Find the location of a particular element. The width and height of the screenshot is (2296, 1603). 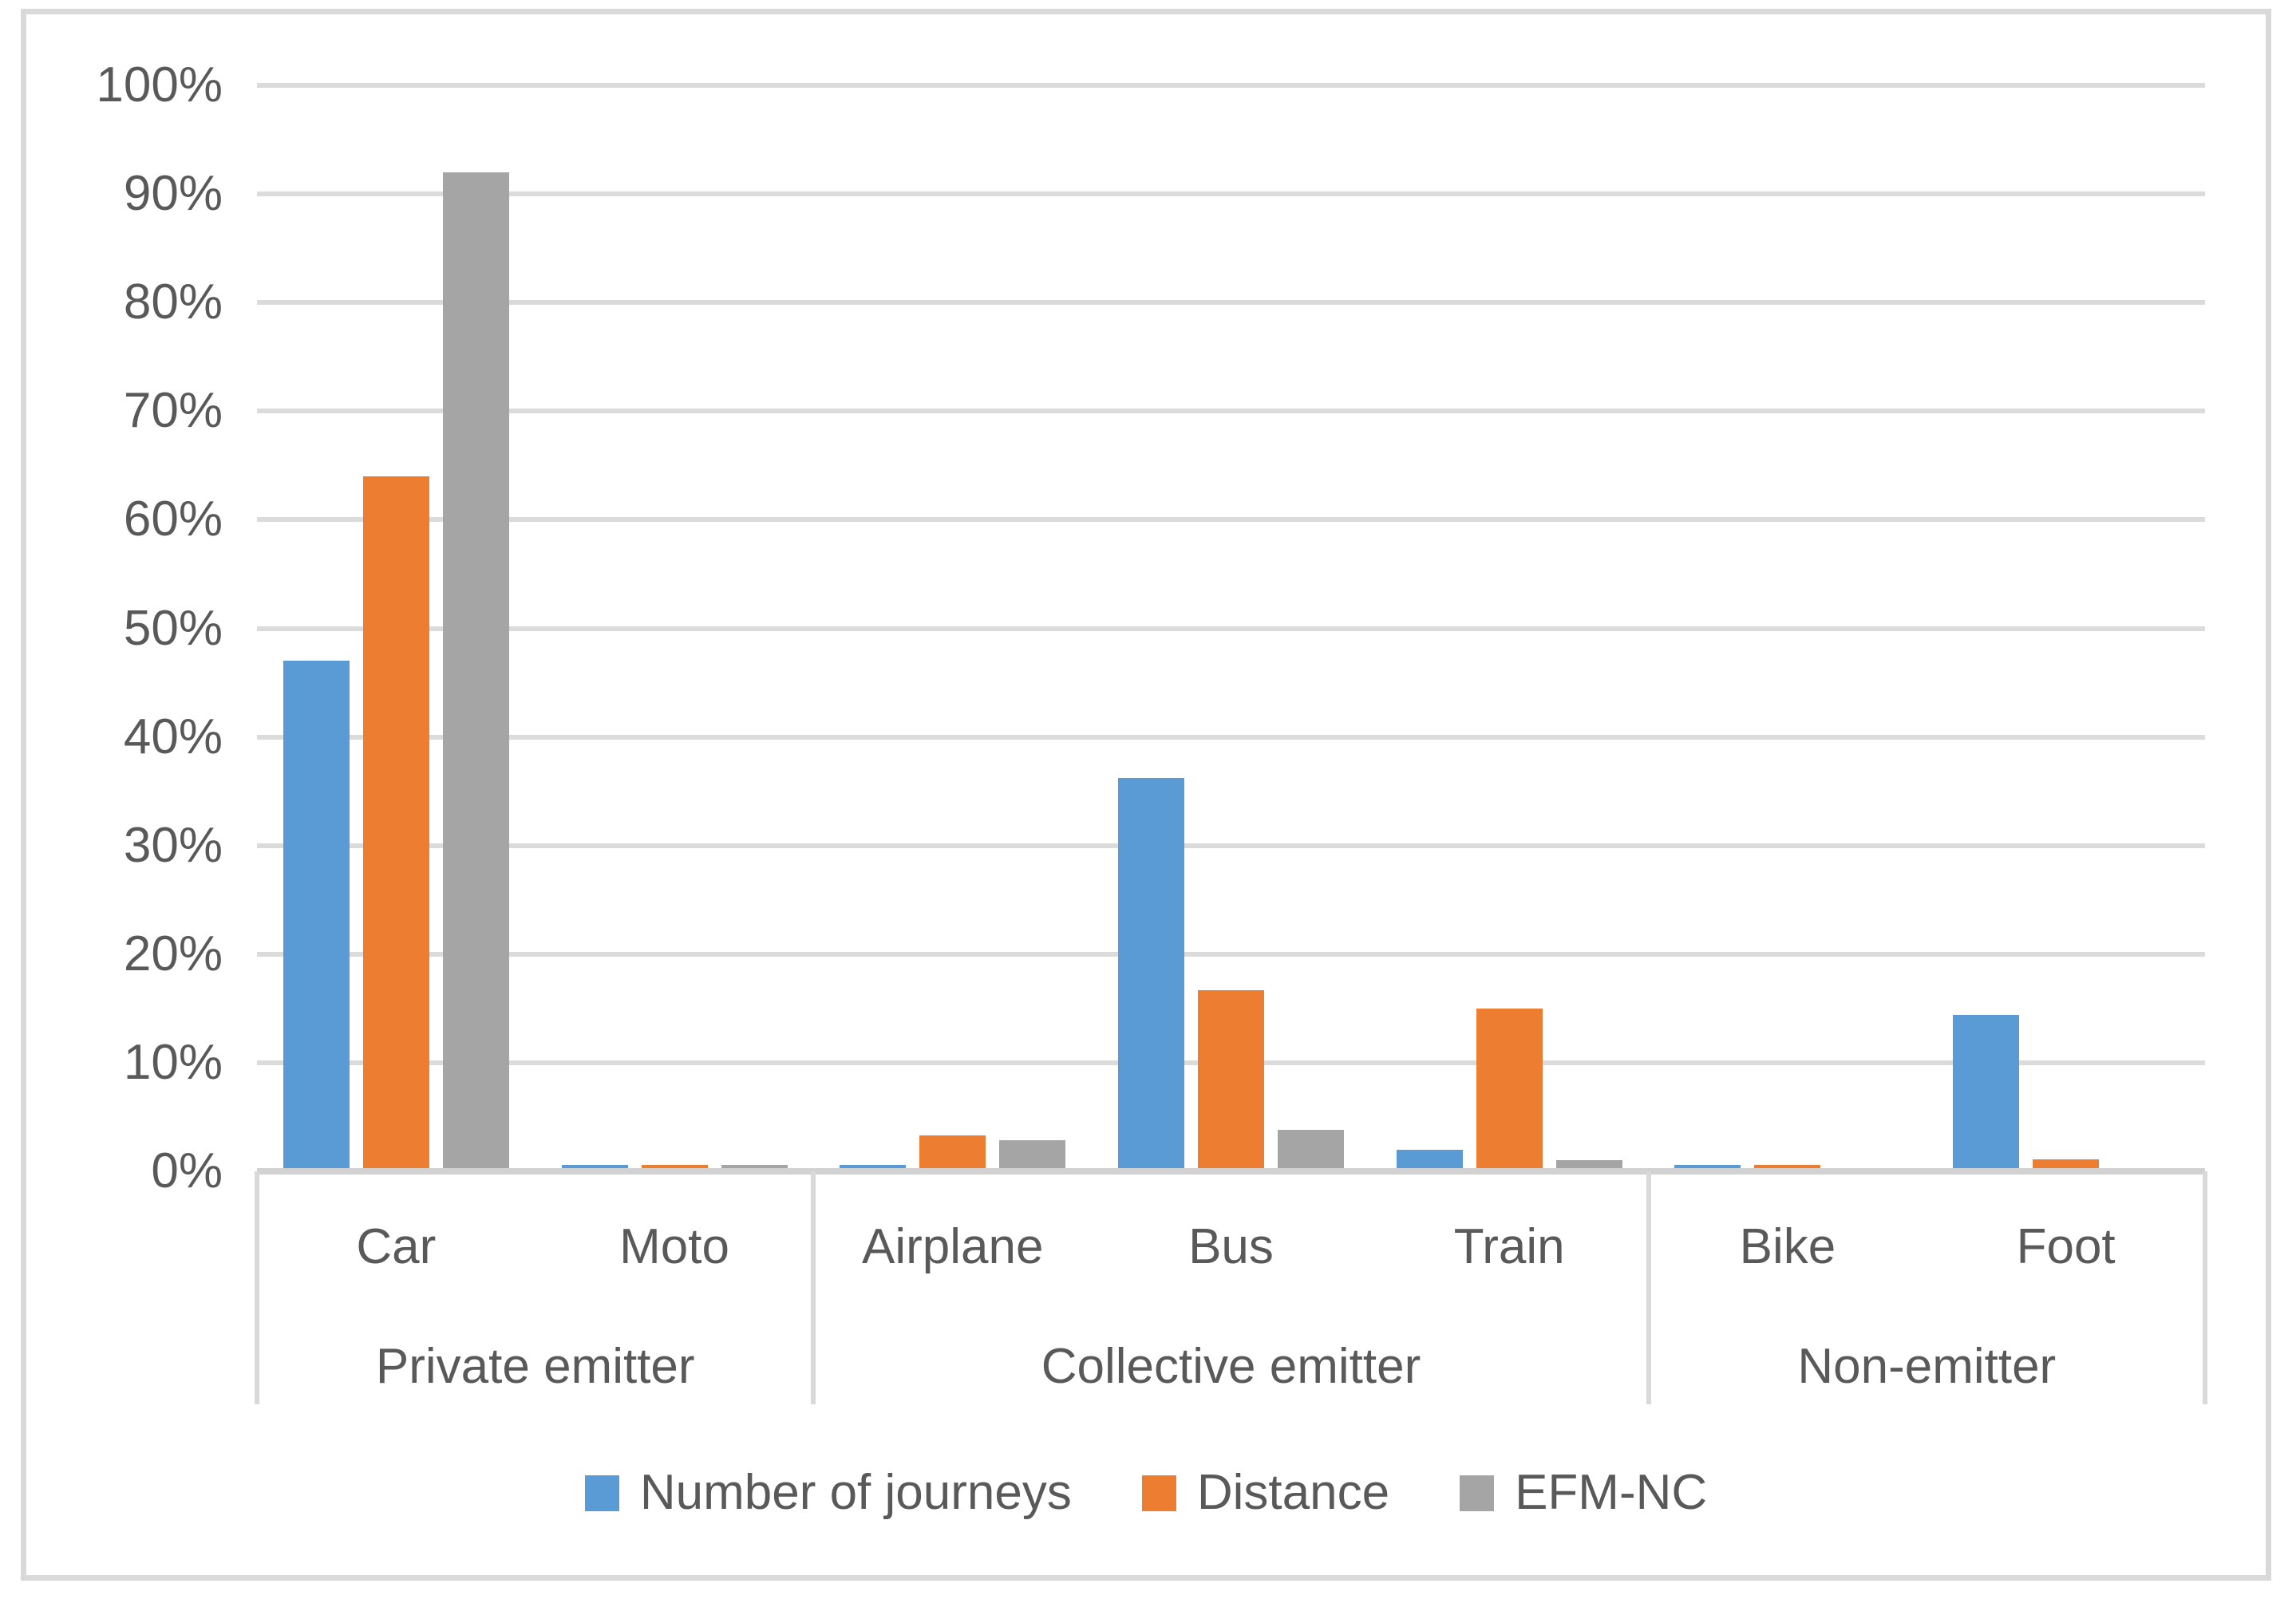

bar-car-distance is located at coordinates (395, 823).